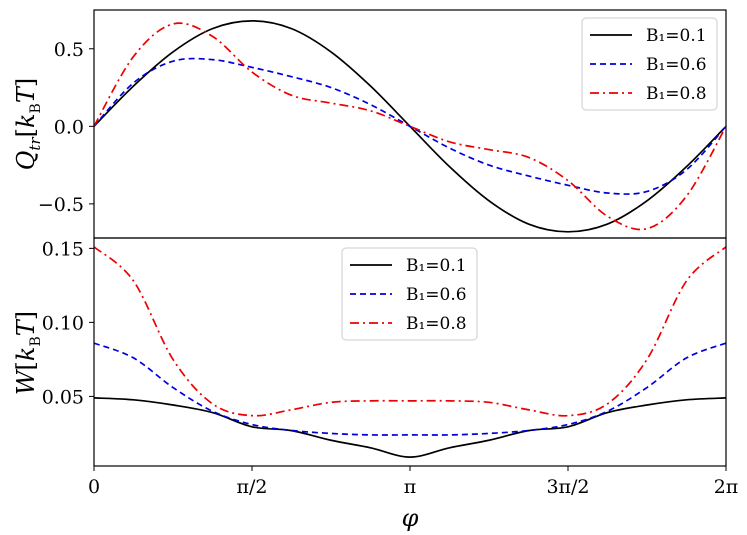  Describe the element at coordinates (69, 50) in the screenshot. I see `top-y-tick-label: 0.5` at that location.